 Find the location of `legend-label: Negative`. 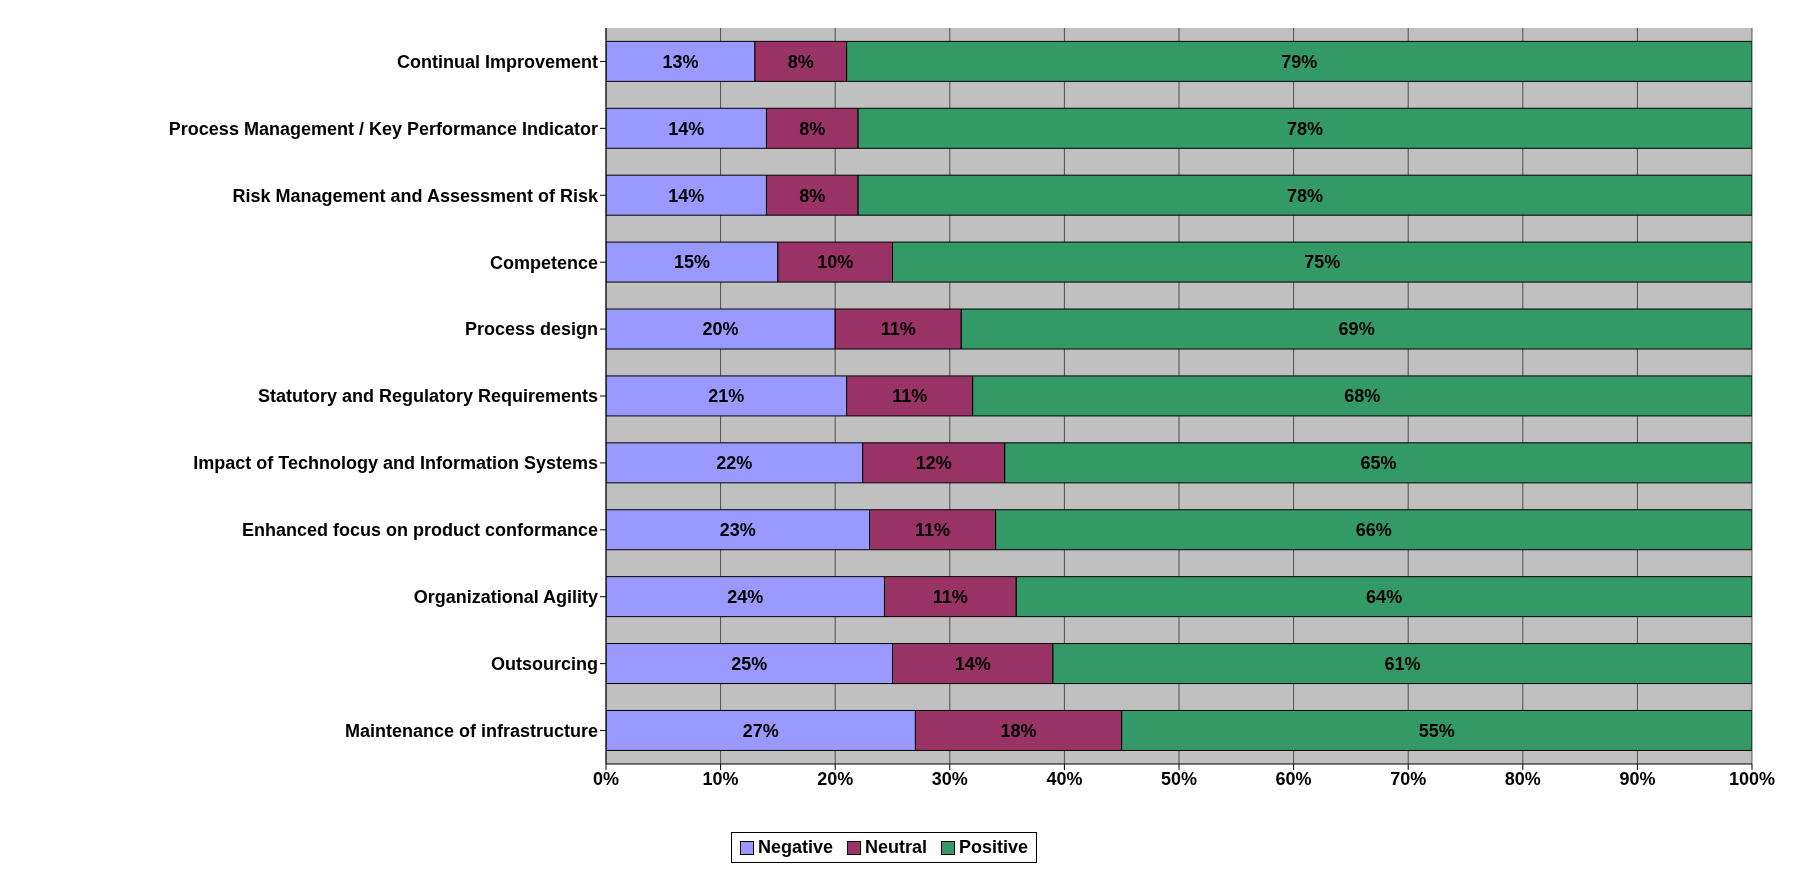

legend-label: Negative is located at coordinates (795, 847).